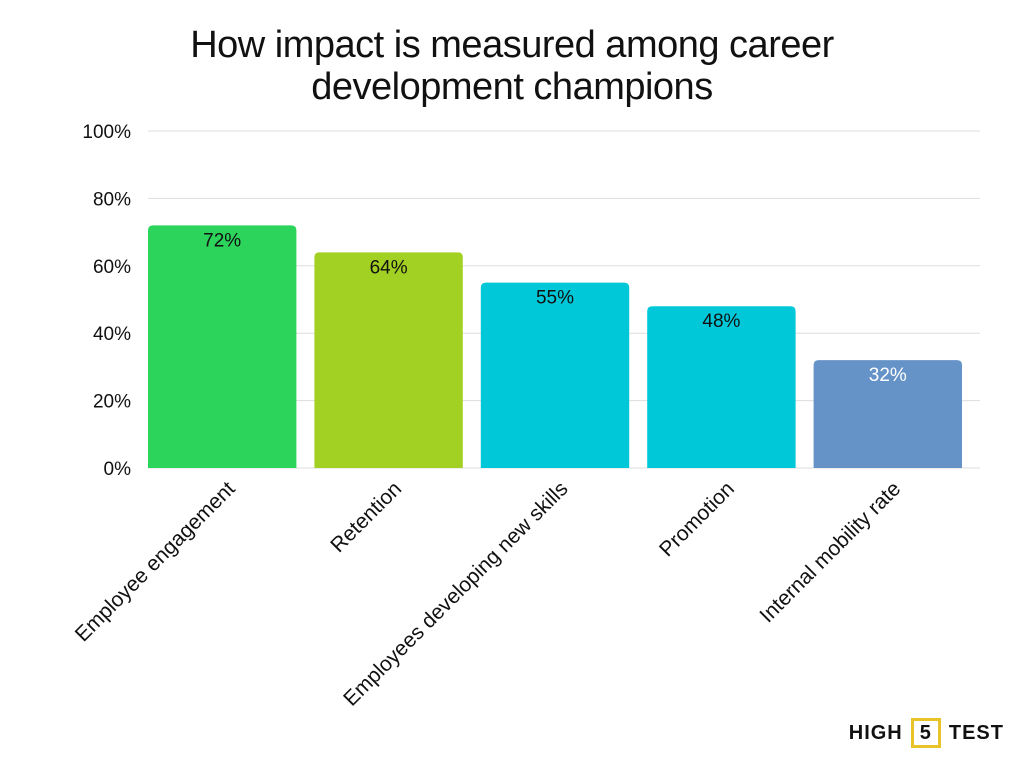 The height and width of the screenshot is (768, 1024). What do you see at coordinates (512, 45) in the screenshot?
I see `chart-title-line-1: How impact is measured among career` at bounding box center [512, 45].